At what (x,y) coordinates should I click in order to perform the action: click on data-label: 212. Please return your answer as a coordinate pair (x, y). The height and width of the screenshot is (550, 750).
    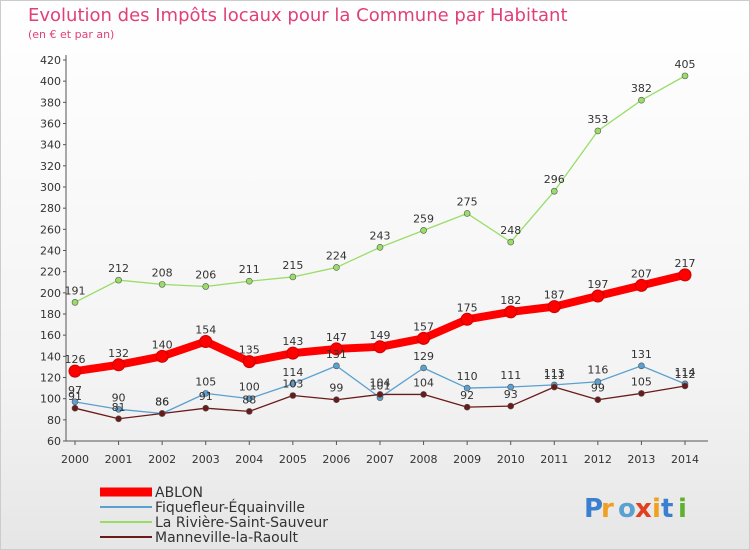
    Looking at the image, I should click on (118, 268).